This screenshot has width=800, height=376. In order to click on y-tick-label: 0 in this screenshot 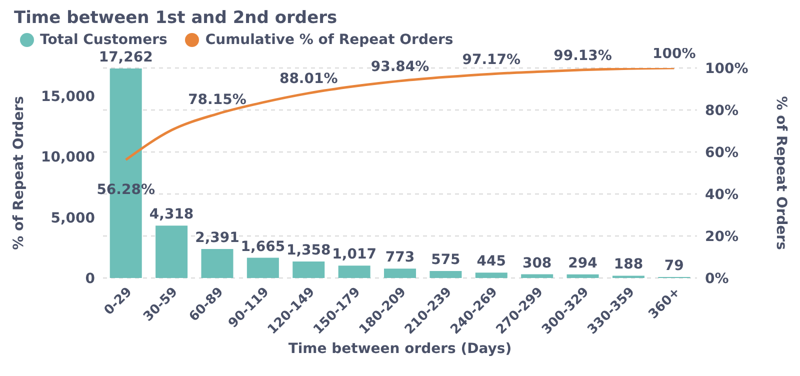, I will do `click(90, 278)`.